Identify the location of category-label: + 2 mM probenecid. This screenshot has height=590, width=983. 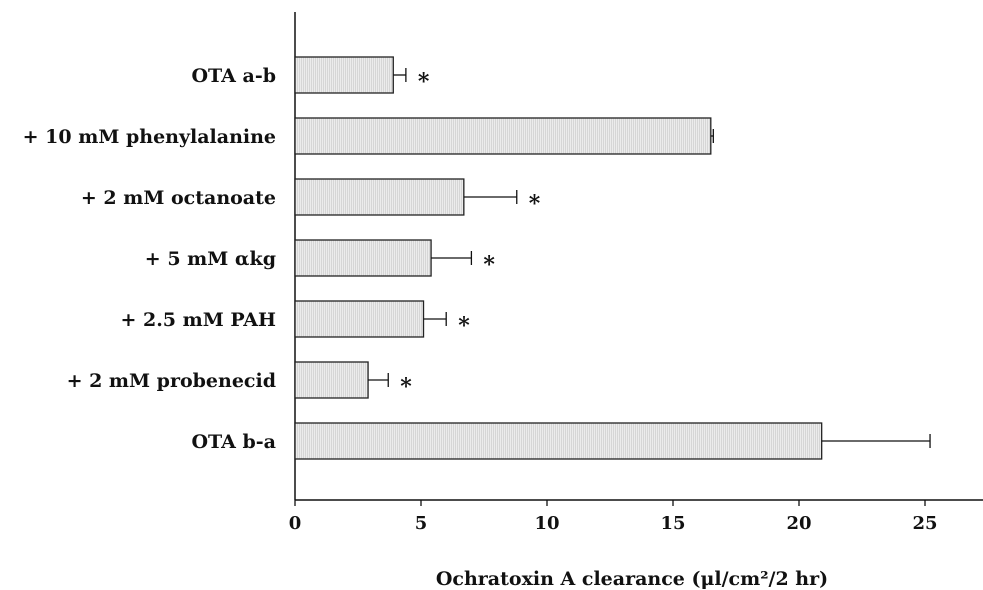
(171, 381).